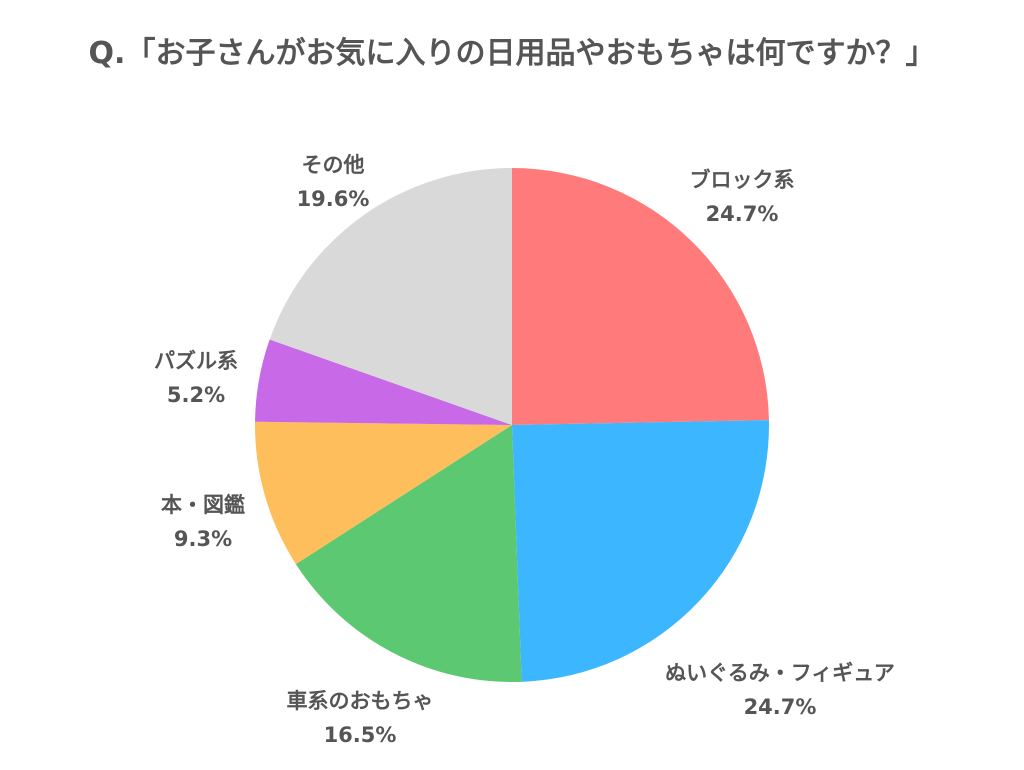 The height and width of the screenshot is (770, 1024). I want to click on slice-label-6: その他 19.6%, so click(333, 182).